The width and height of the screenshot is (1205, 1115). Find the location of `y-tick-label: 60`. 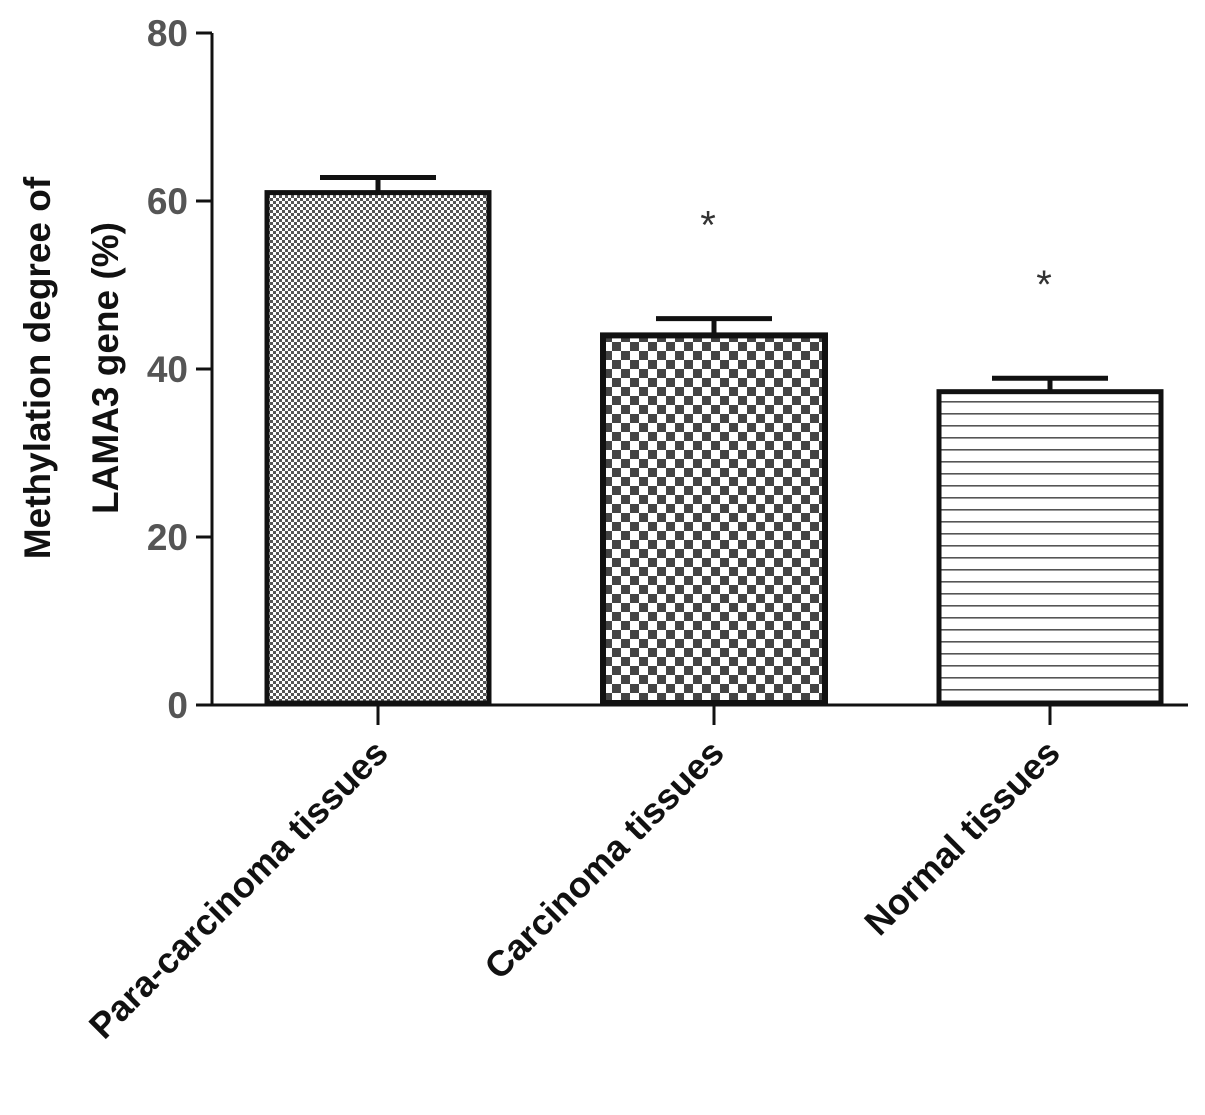

y-tick-label: 60 is located at coordinates (167, 201).